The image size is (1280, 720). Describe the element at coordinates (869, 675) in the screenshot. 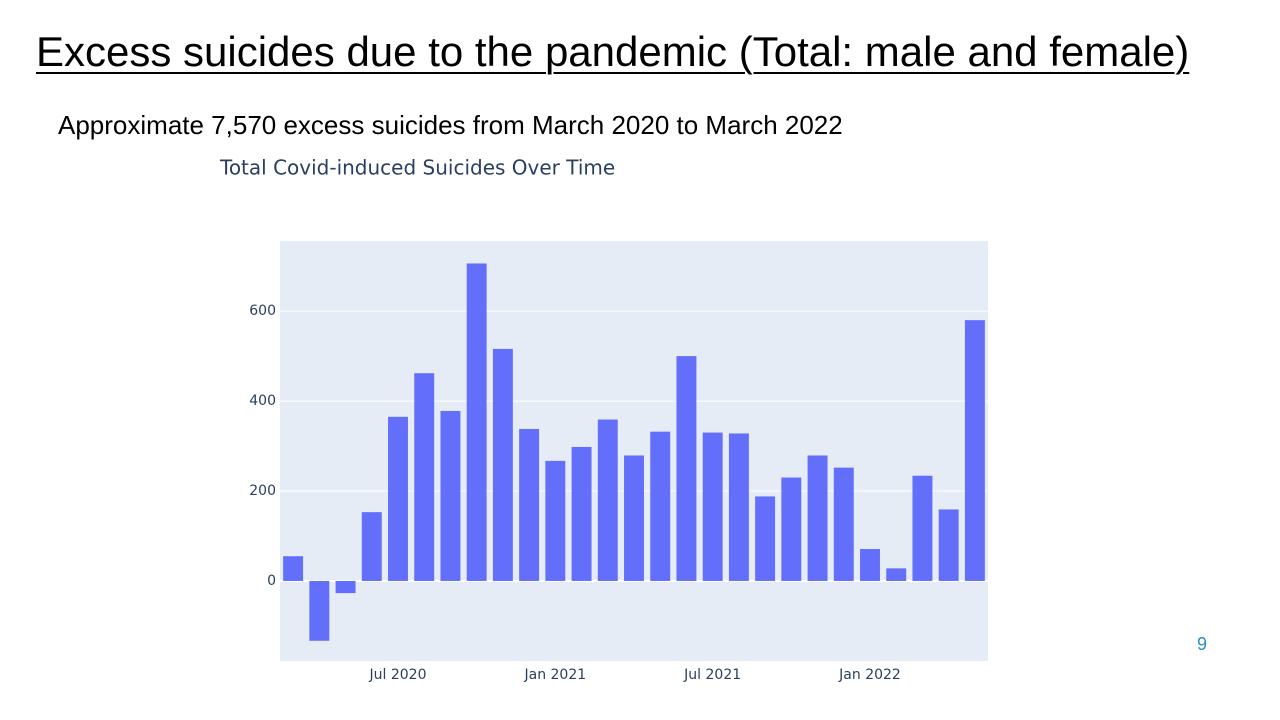

I see `x-tick-label: Jan 2022` at that location.